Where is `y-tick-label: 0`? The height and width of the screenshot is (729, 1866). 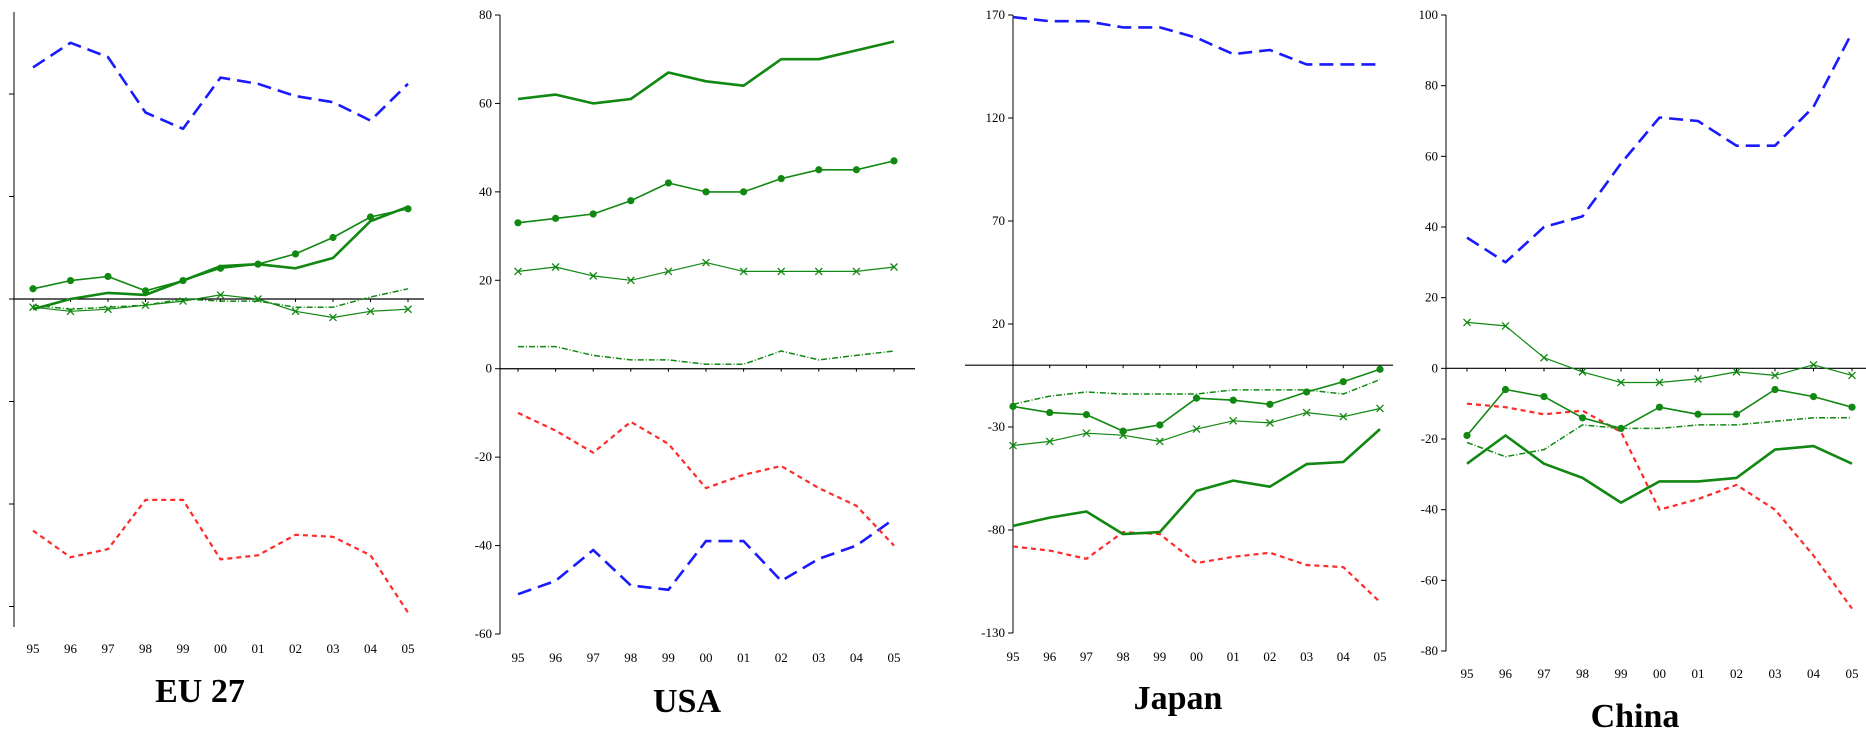 y-tick-label: 0 is located at coordinates (1435, 367).